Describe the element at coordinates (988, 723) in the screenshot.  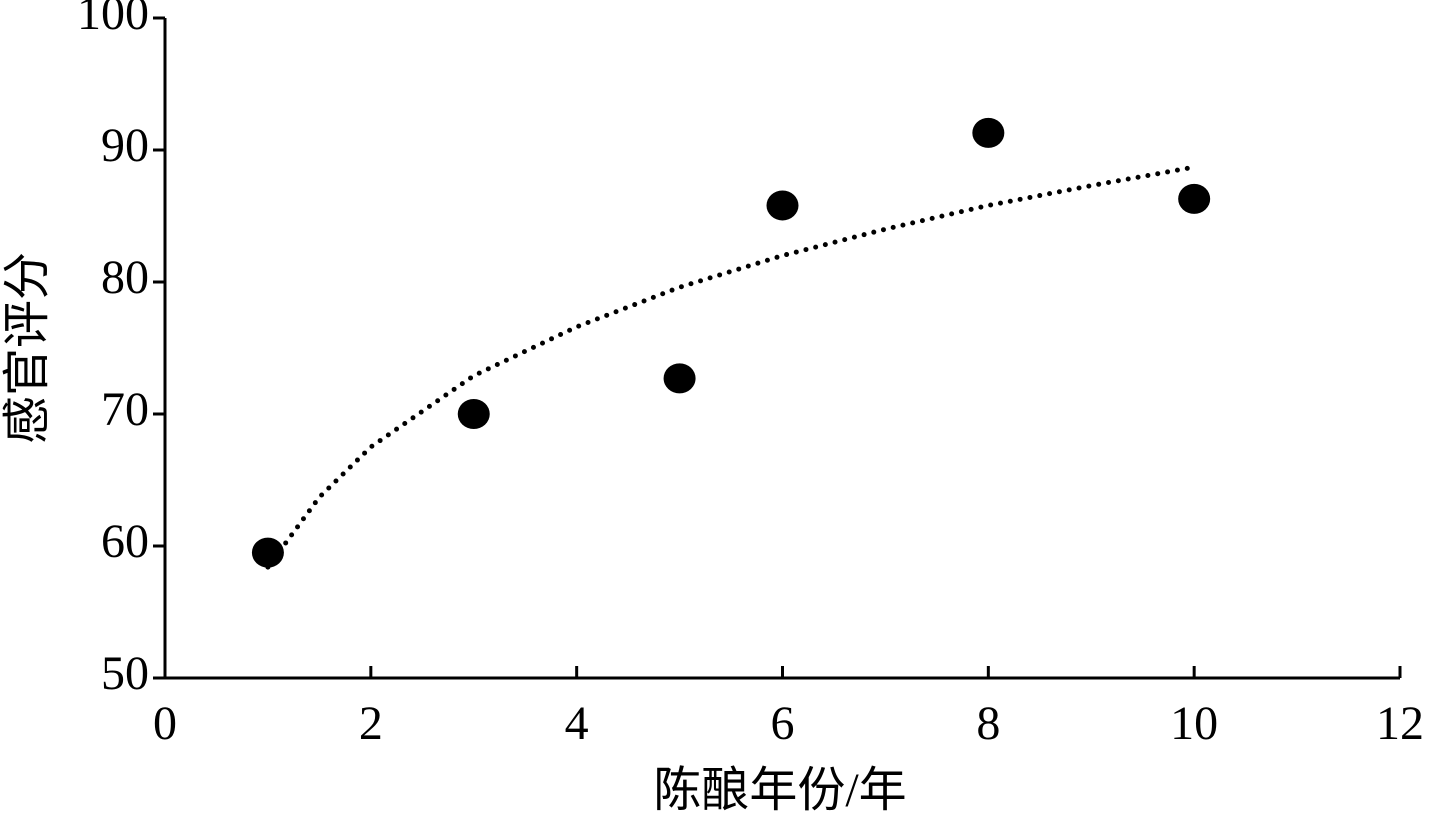
I see `x-tick-label: 8` at that location.